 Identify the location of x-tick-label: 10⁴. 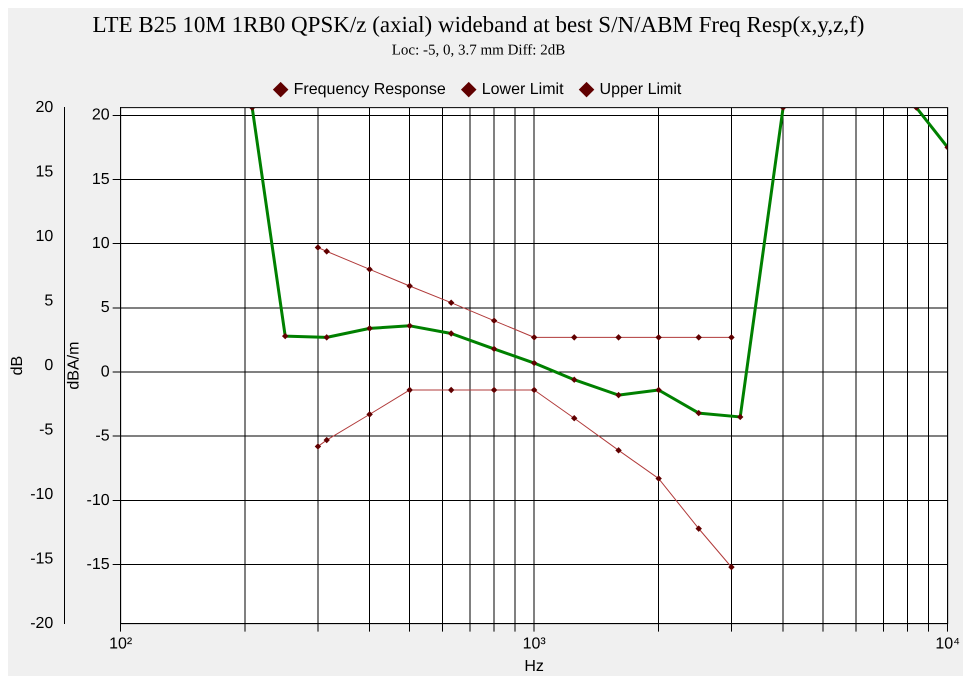
(947, 644).